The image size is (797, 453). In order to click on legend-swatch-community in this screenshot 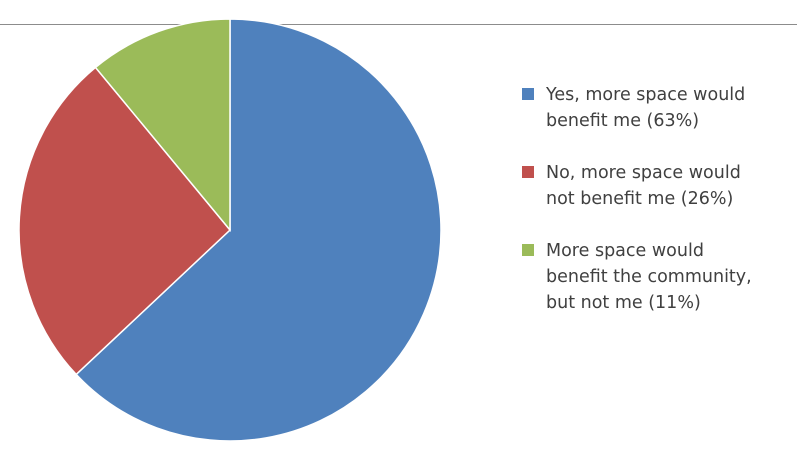, I will do `click(528, 250)`.